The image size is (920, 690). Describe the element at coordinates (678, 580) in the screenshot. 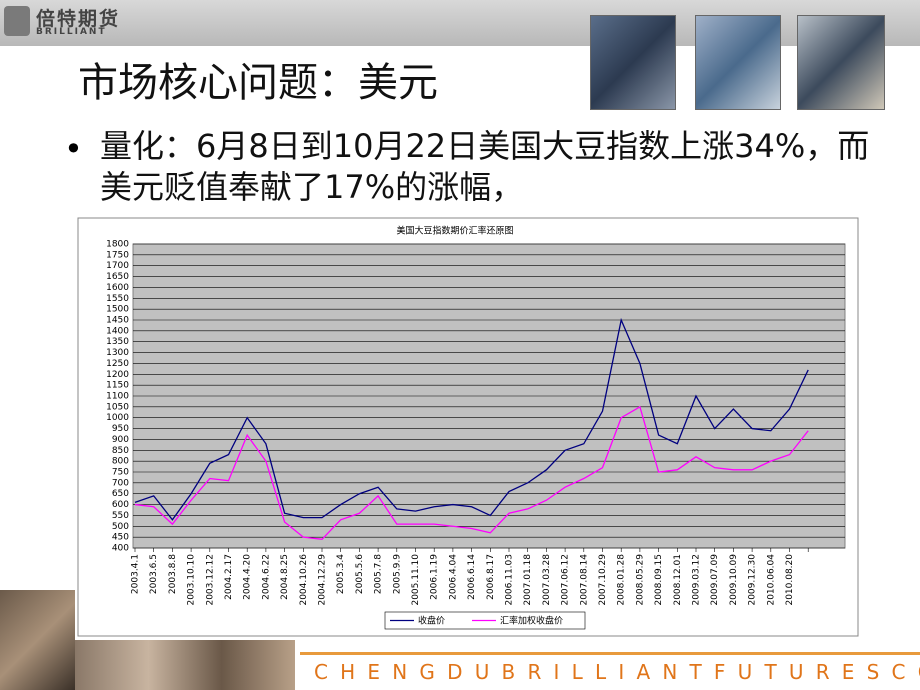

I see `x-tick-label: 2008.12.01` at that location.